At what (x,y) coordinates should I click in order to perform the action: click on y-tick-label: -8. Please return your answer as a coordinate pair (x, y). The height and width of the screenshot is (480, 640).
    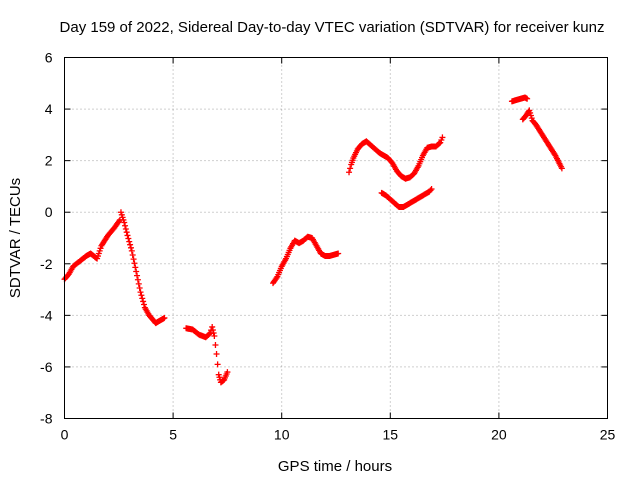
    Looking at the image, I should click on (46, 419).